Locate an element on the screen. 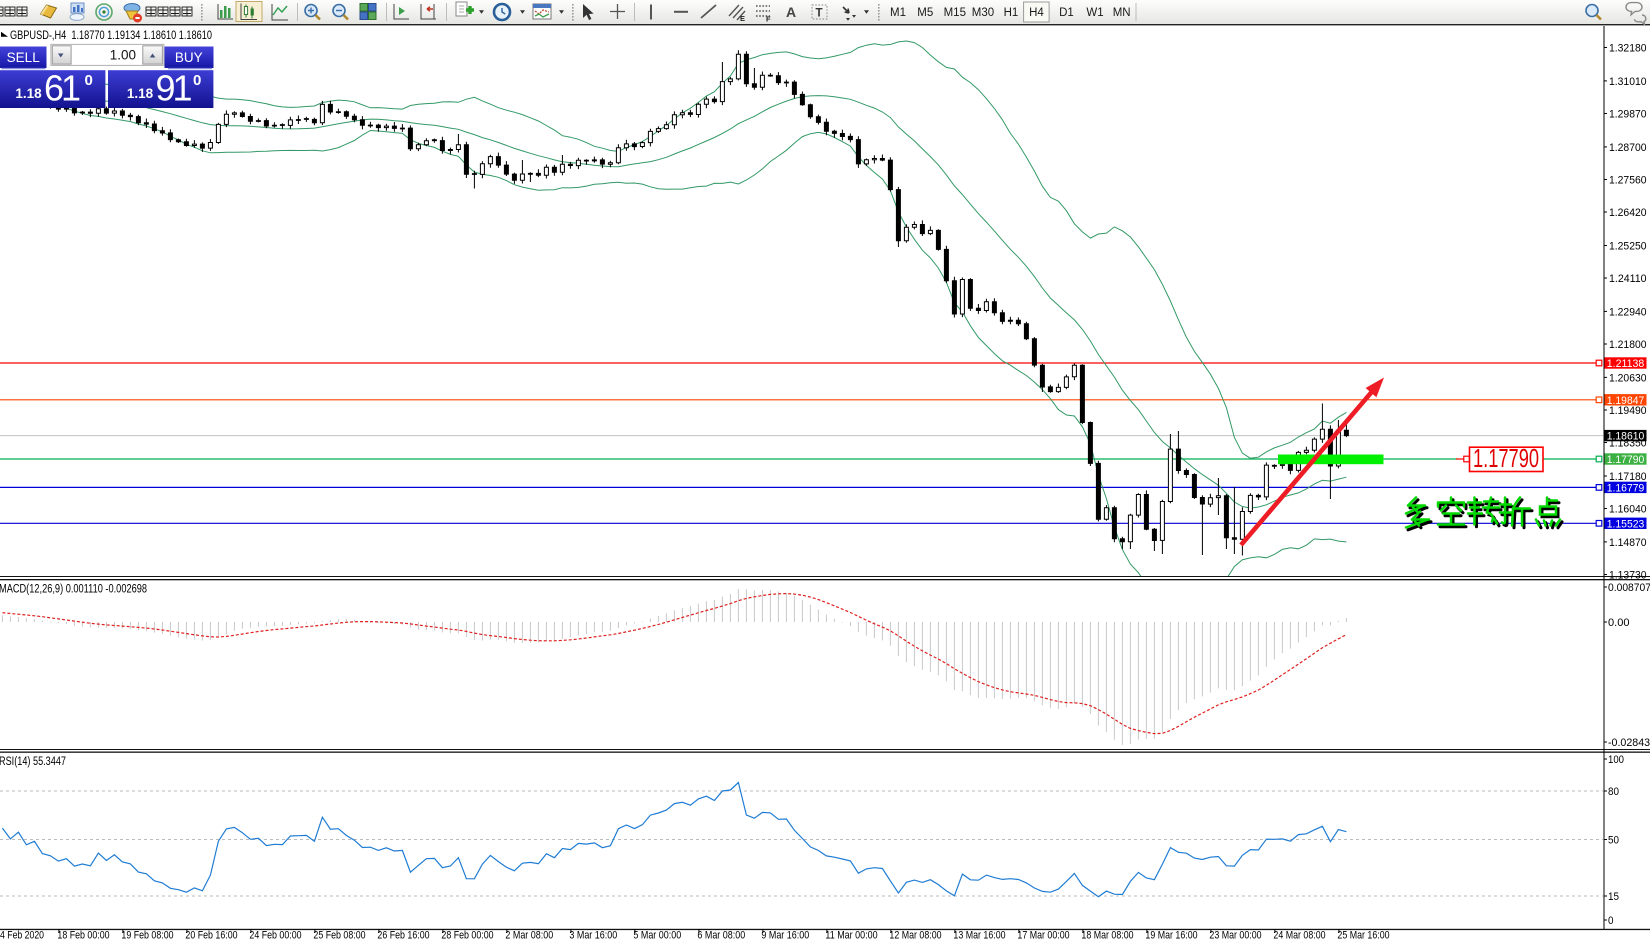 Image resolution: width=1650 pixels, height=941 pixels. svg-text: 1.22940 is located at coordinates (1628, 312).